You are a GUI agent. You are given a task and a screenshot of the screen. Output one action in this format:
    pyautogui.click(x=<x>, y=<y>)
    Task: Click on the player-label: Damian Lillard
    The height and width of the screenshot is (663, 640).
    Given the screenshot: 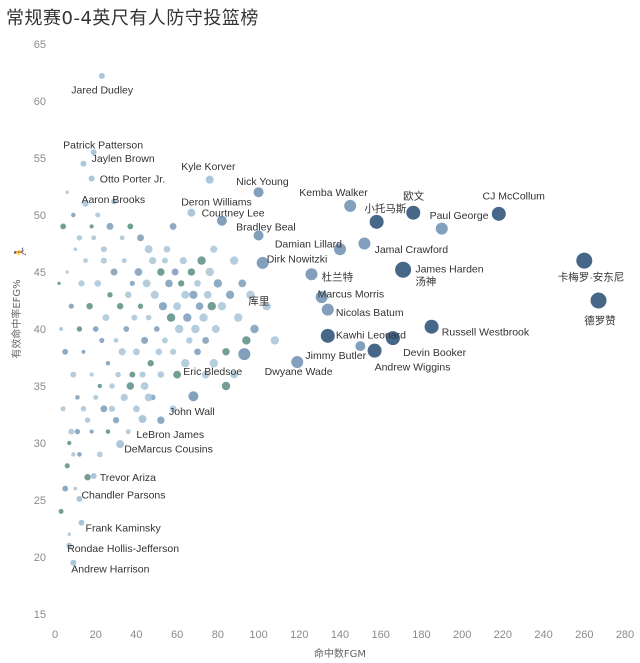 What is the action you would take?
    pyautogui.click(x=308, y=245)
    